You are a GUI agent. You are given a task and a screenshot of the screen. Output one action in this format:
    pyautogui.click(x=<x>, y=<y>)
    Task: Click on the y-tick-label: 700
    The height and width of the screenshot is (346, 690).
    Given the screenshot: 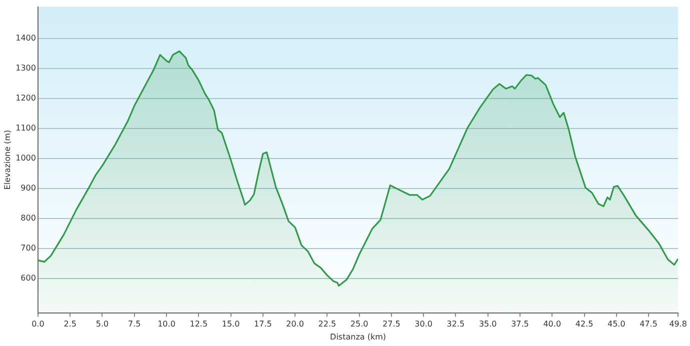 What is the action you would take?
    pyautogui.click(x=28, y=247)
    